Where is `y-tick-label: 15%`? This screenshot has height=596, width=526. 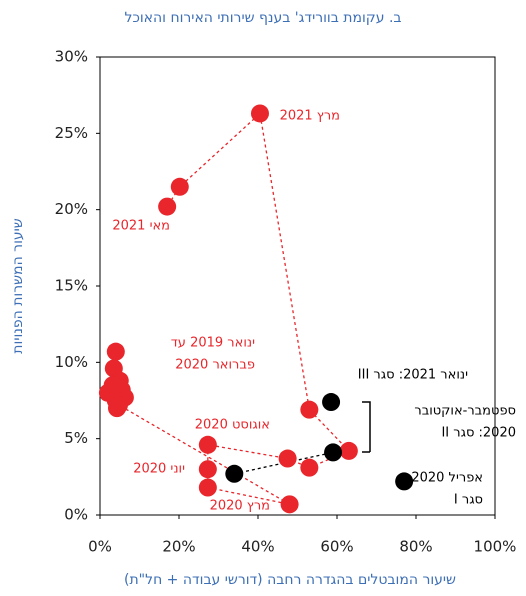 y-tick-label: 15% is located at coordinates (71, 286).